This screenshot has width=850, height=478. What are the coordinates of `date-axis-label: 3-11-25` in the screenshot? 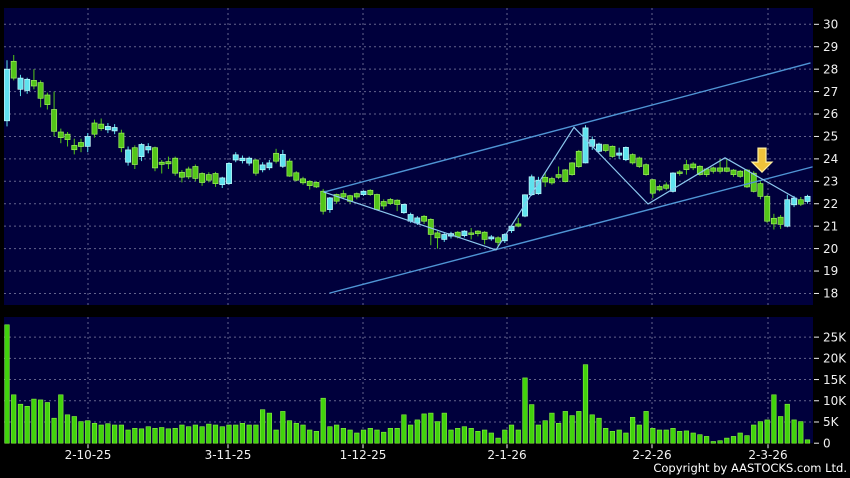 It's located at (228, 455).